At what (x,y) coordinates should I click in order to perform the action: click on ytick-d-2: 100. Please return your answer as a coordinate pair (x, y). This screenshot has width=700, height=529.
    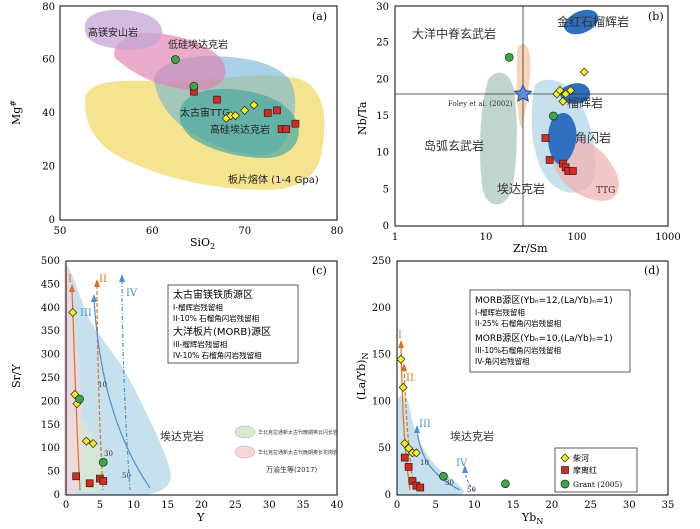
    Looking at the image, I should click on (381, 401).